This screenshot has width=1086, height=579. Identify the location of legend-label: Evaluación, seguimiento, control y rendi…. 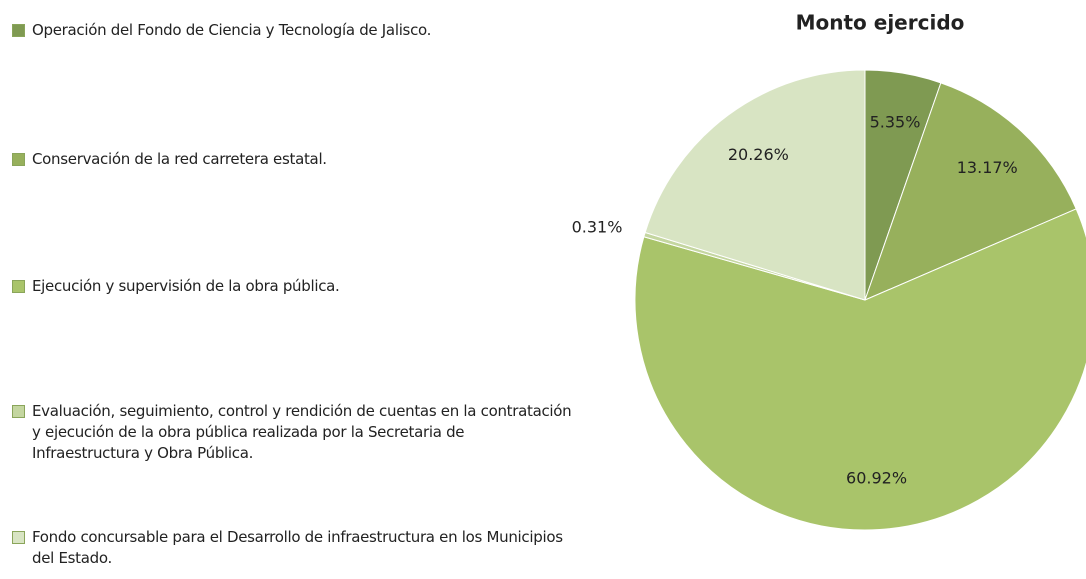
(302, 432).